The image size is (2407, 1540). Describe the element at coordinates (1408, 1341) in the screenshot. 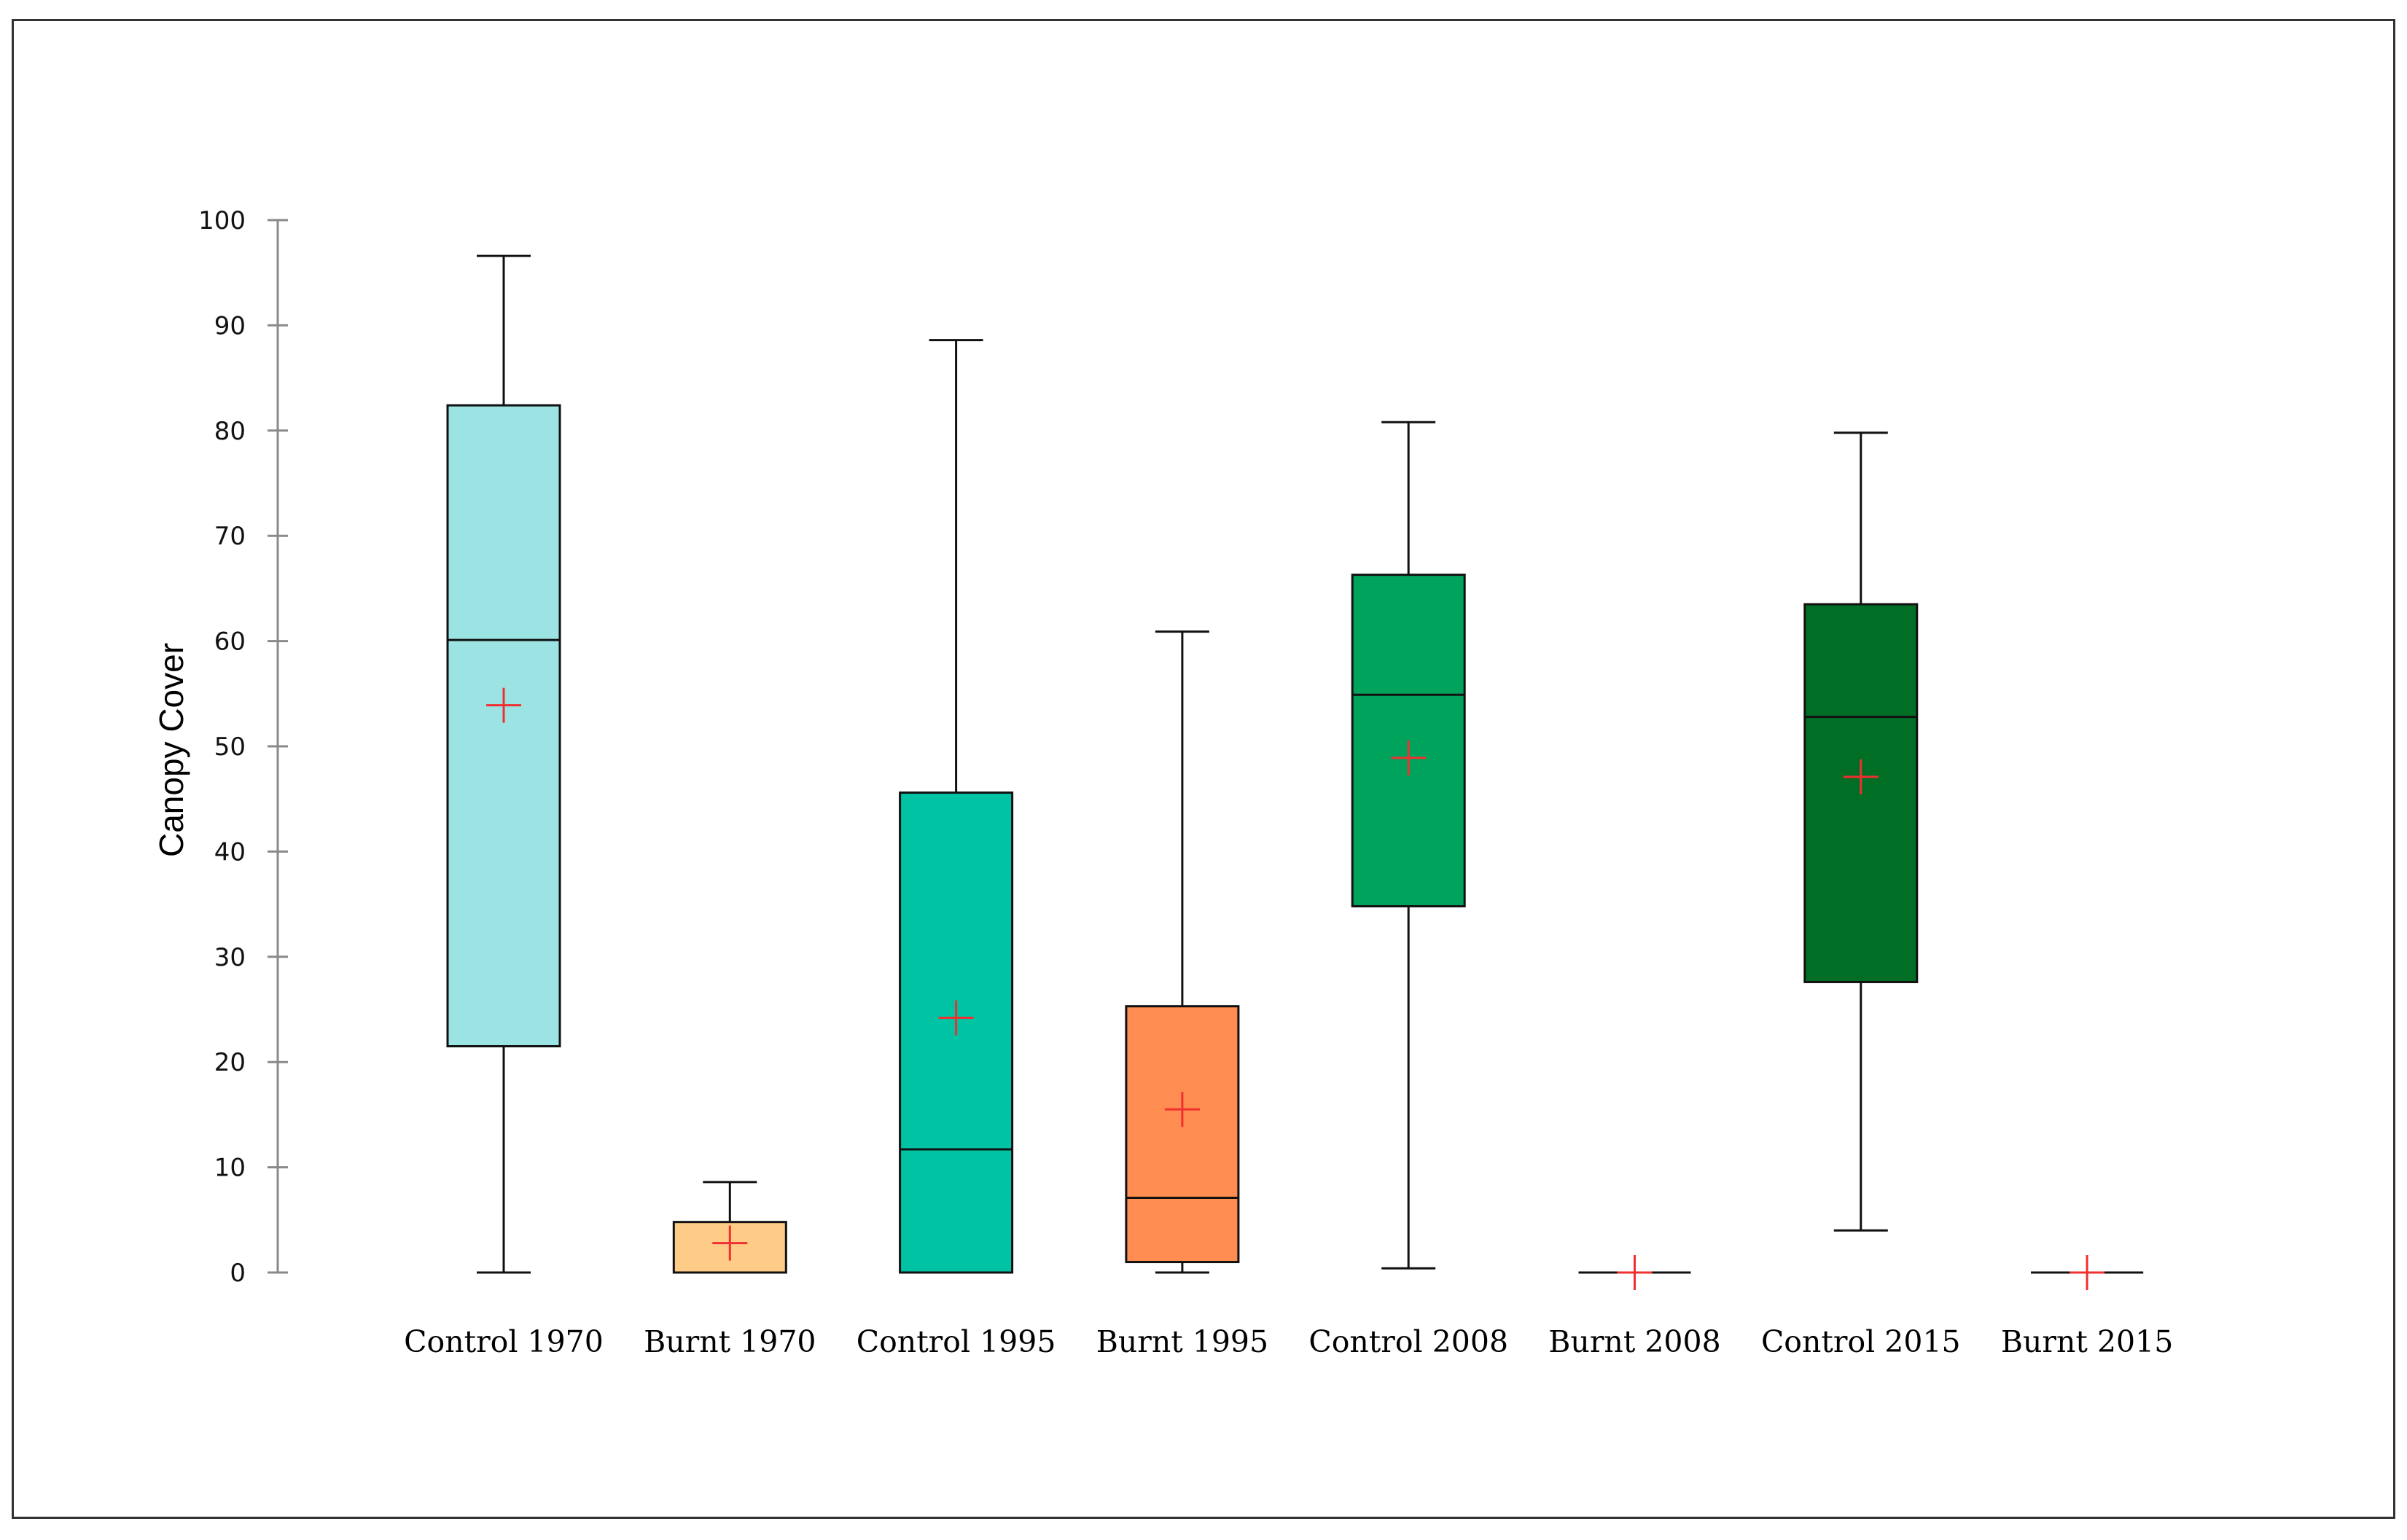

I see `category-label: Control 2008` at that location.